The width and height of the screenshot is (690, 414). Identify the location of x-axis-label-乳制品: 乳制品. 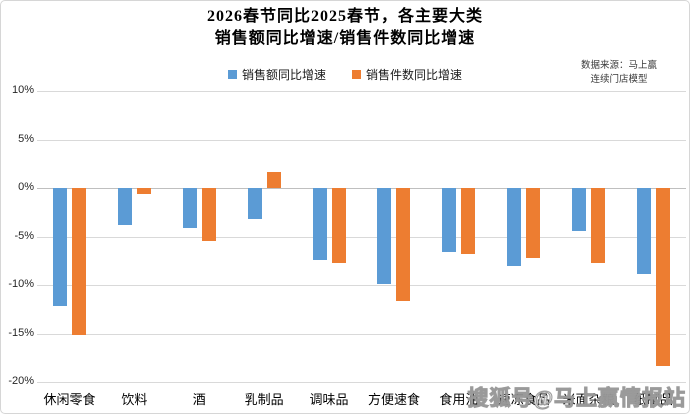
(264, 399).